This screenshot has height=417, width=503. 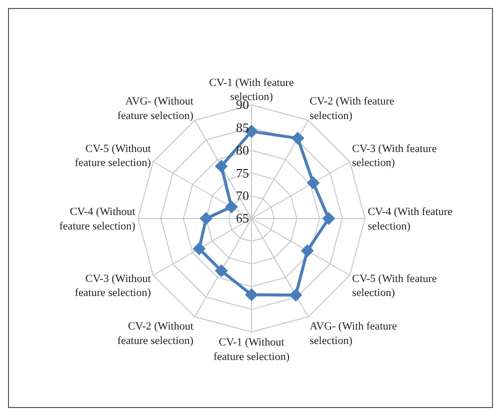 What do you see at coordinates (394, 286) in the screenshot?
I see `spoke-label: CV-5 (With feature selection)` at bounding box center [394, 286].